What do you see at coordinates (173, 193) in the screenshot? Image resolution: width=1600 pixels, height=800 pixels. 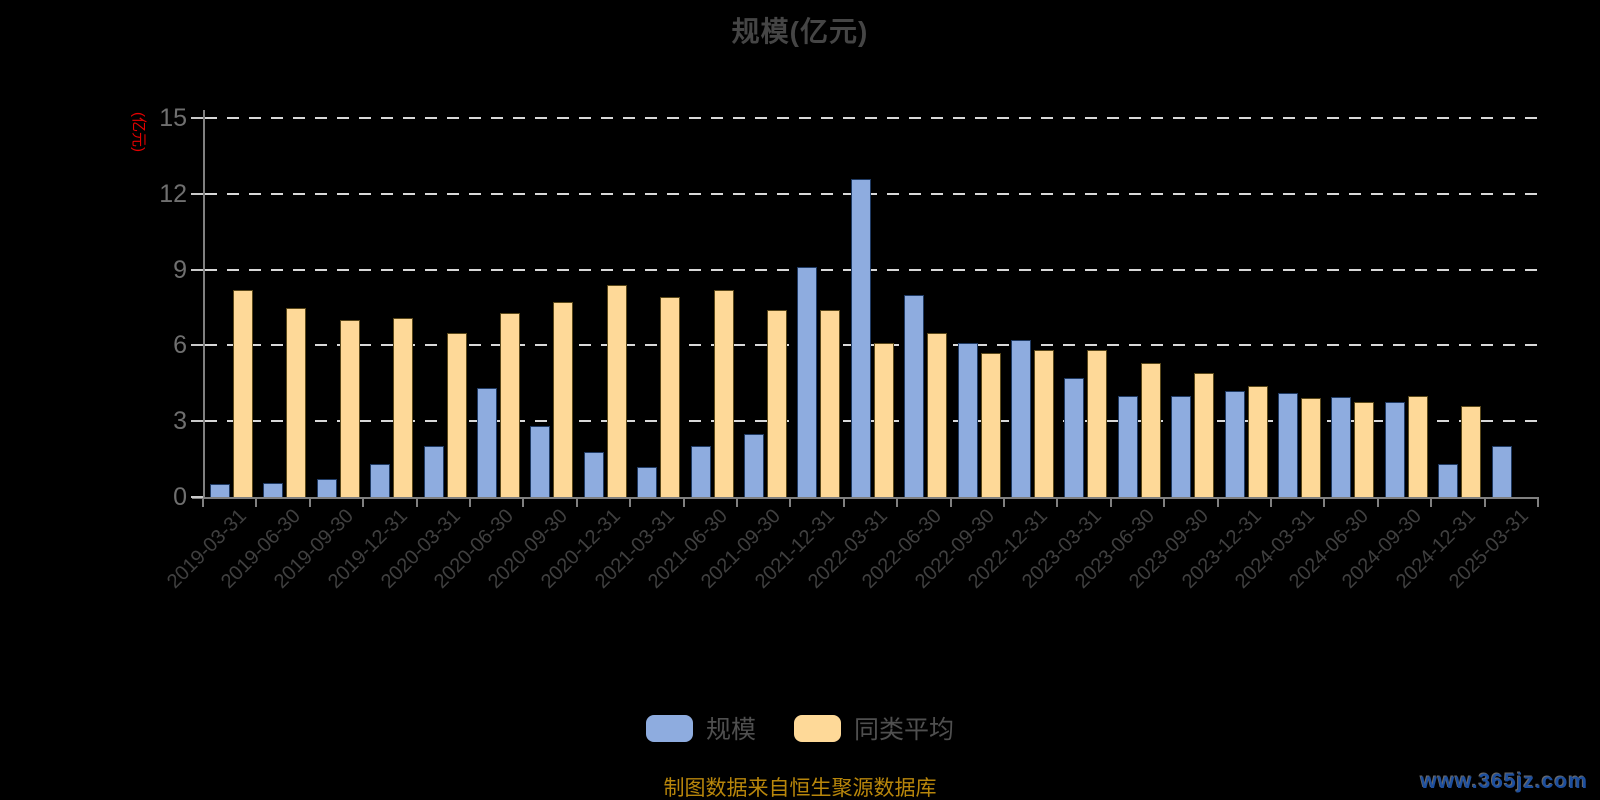 I see `y-axis-label-12: 12` at bounding box center [173, 193].